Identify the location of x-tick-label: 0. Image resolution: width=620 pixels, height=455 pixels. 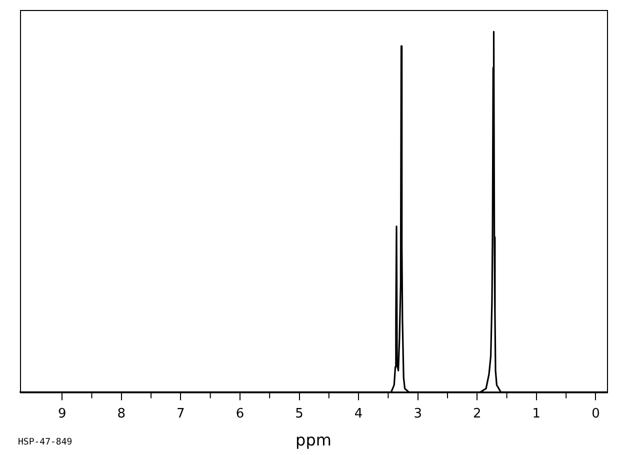
(596, 414).